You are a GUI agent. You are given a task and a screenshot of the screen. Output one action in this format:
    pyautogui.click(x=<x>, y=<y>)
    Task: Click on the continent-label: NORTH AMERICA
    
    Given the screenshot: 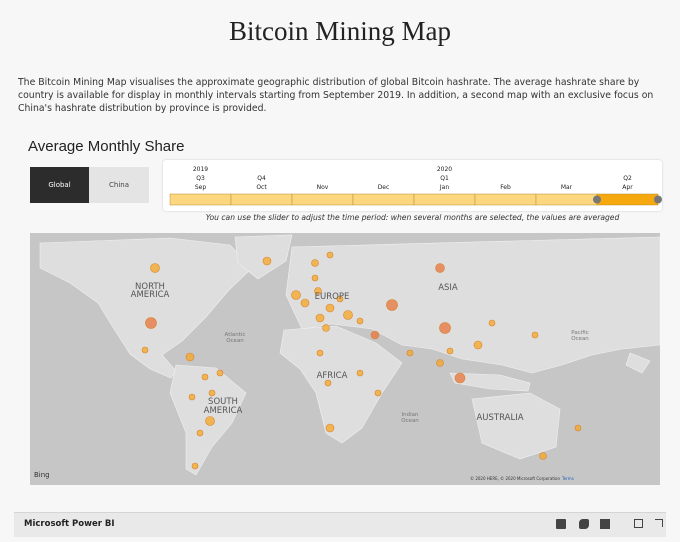 What is the action you would take?
    pyautogui.click(x=150, y=291)
    